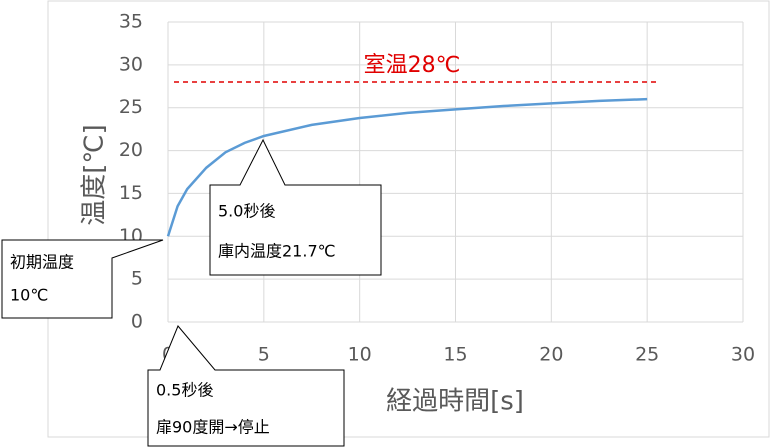 The height and width of the screenshot is (448, 780). What do you see at coordinates (455, 355) in the screenshot?
I see `x-tick-label: 15` at bounding box center [455, 355].